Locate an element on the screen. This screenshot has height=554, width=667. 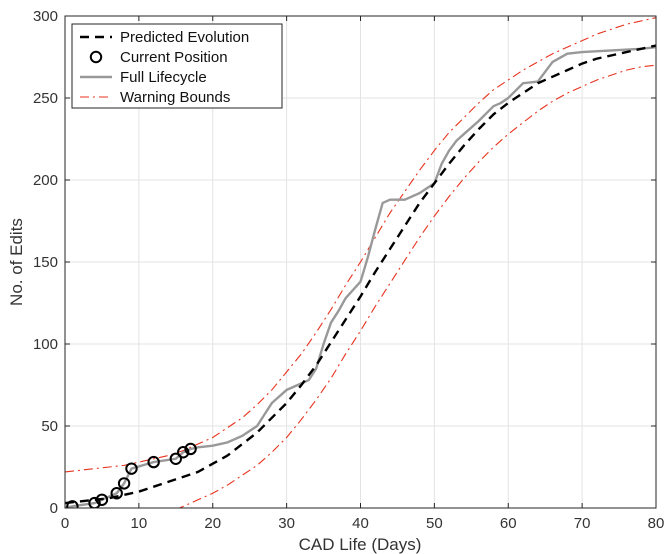
y-tick-label: 250 is located at coordinates (45, 98).